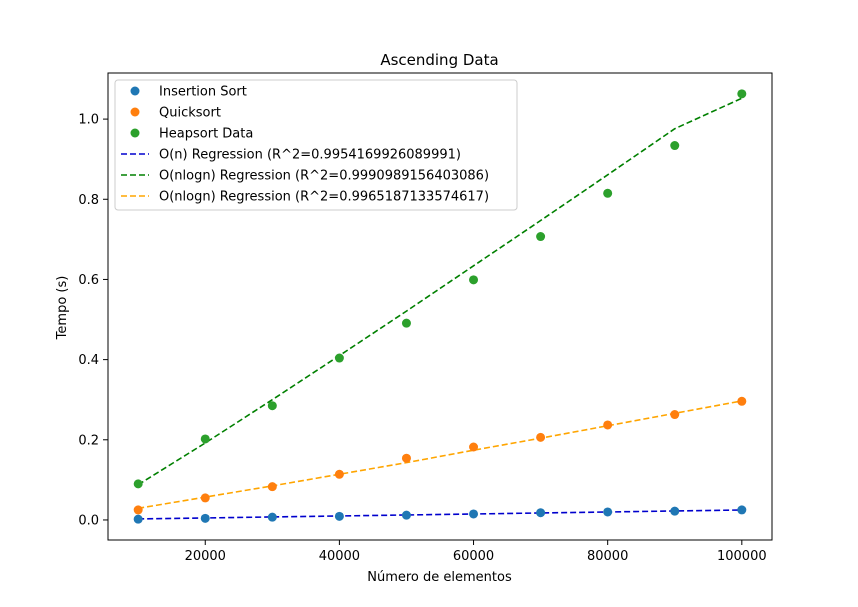 The image size is (858, 607). What do you see at coordinates (439, 577) in the screenshot?
I see `x-axis-label: Número de elementos` at bounding box center [439, 577].